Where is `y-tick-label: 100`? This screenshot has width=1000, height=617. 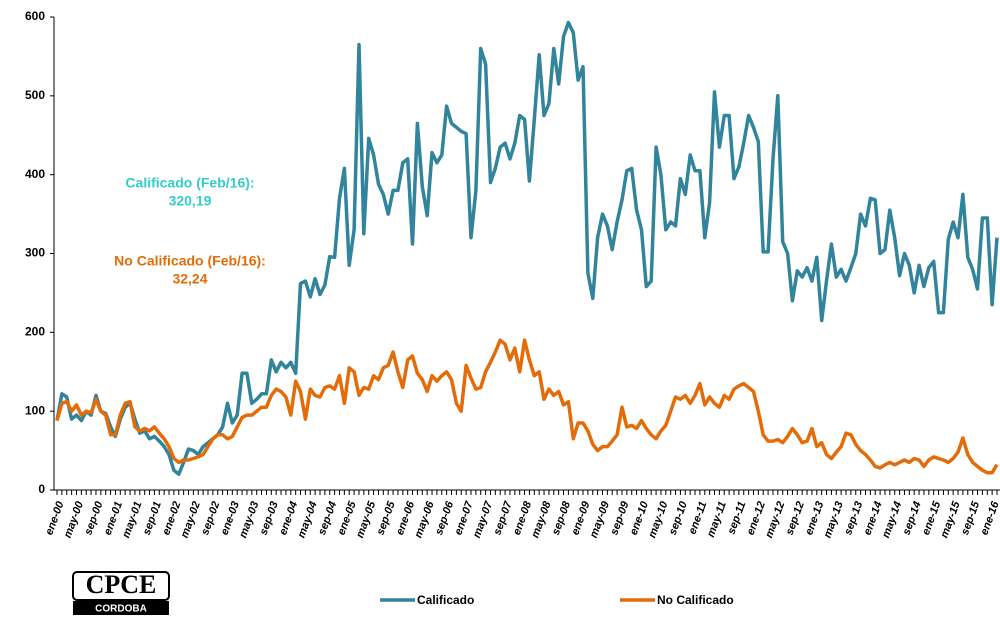 y-tick-label: 100 is located at coordinates (35, 410).